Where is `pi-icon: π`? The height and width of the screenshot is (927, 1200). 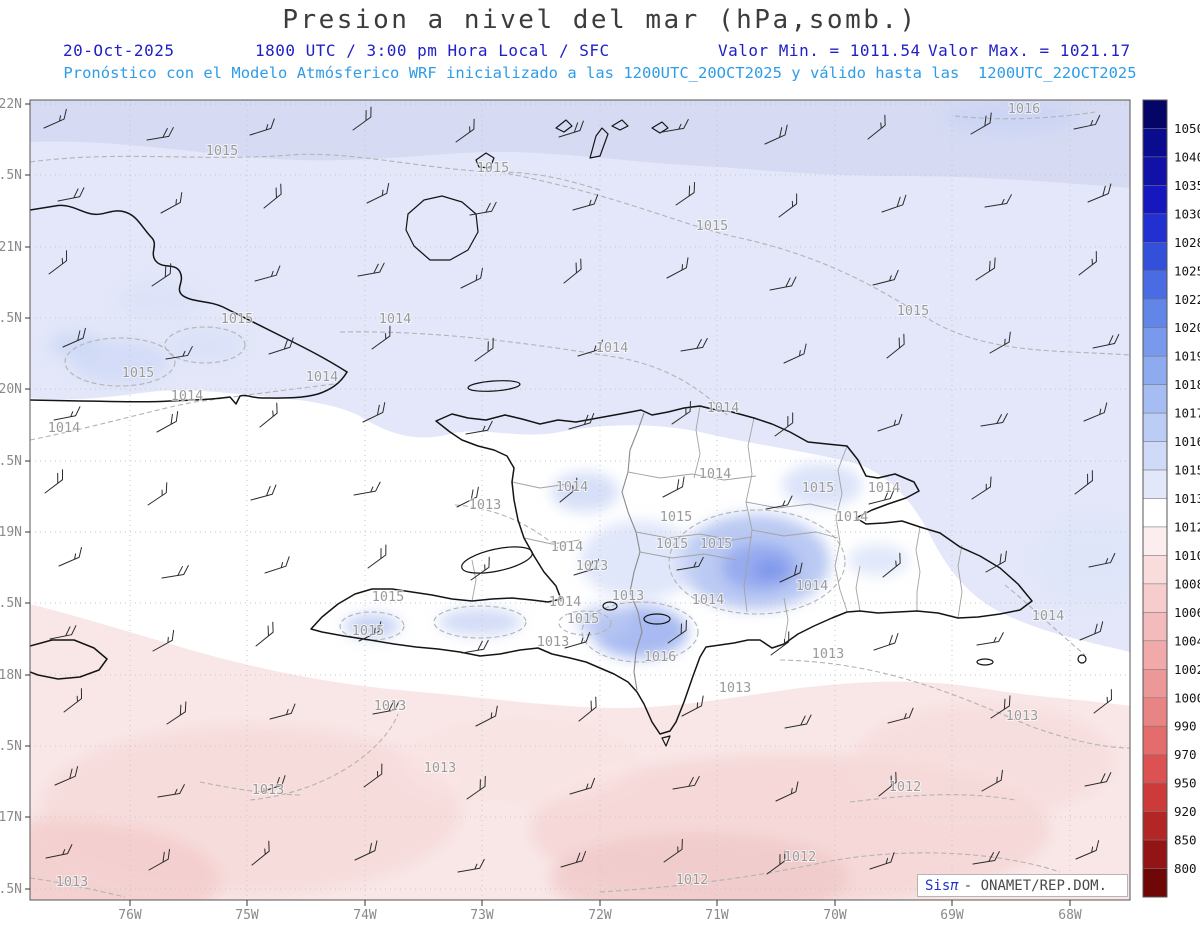 pi-icon: π is located at coordinates (954, 885).